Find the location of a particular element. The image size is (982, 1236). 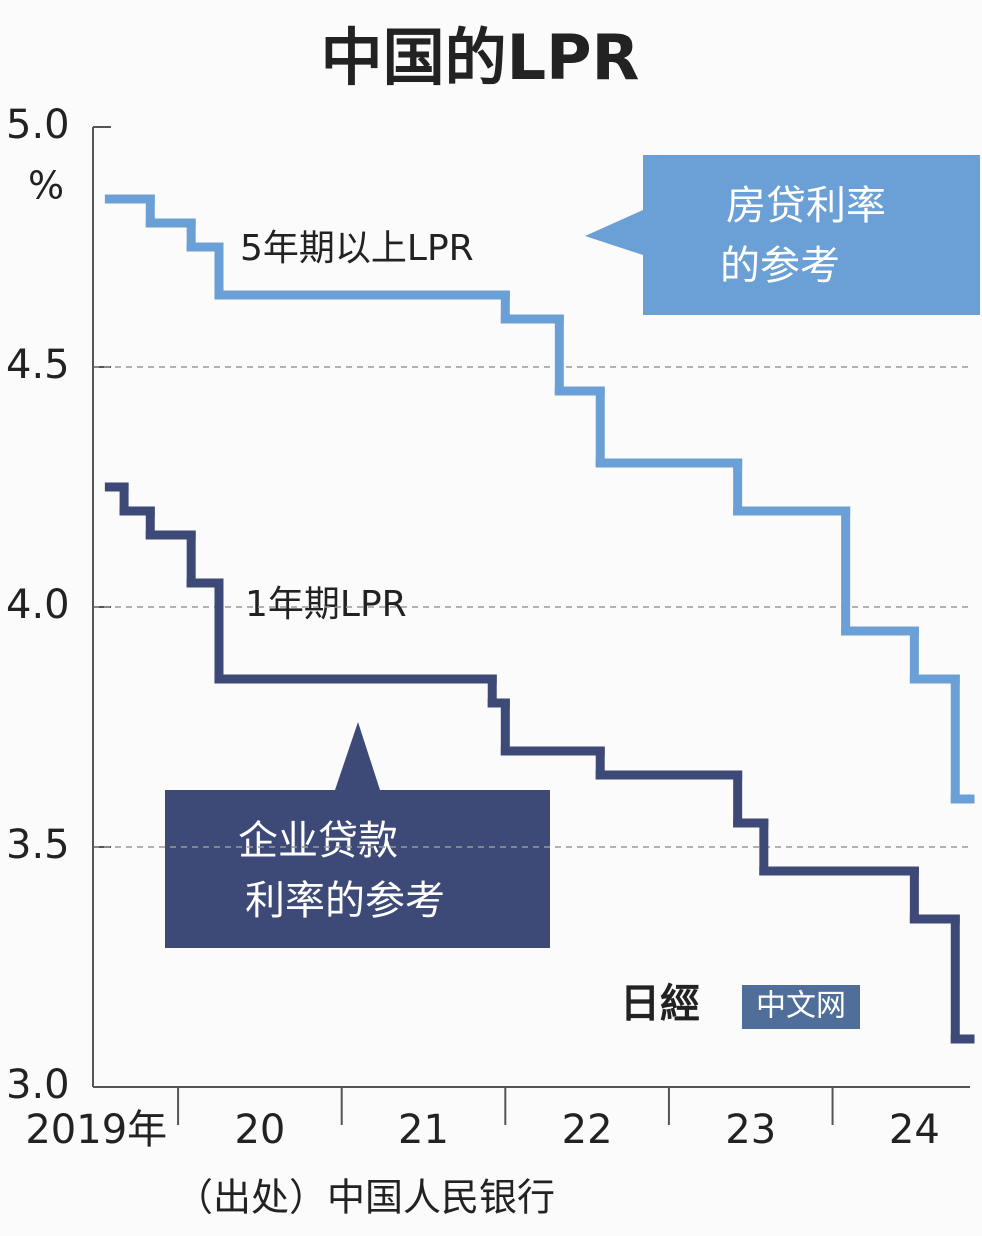

series-label: 5年期以上LPR is located at coordinates (357, 248).